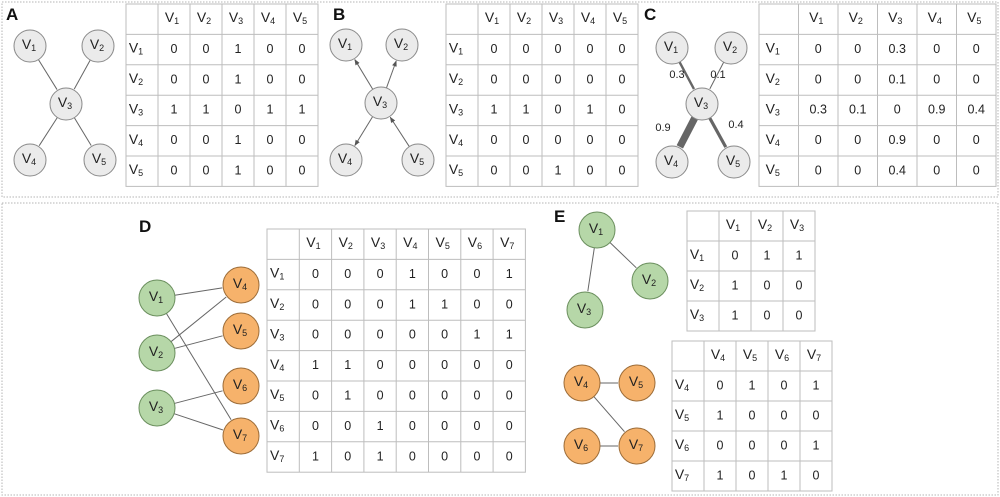 The height and width of the screenshot is (497, 1000). I want to click on matrix-cell: 0.4, so click(897, 170).